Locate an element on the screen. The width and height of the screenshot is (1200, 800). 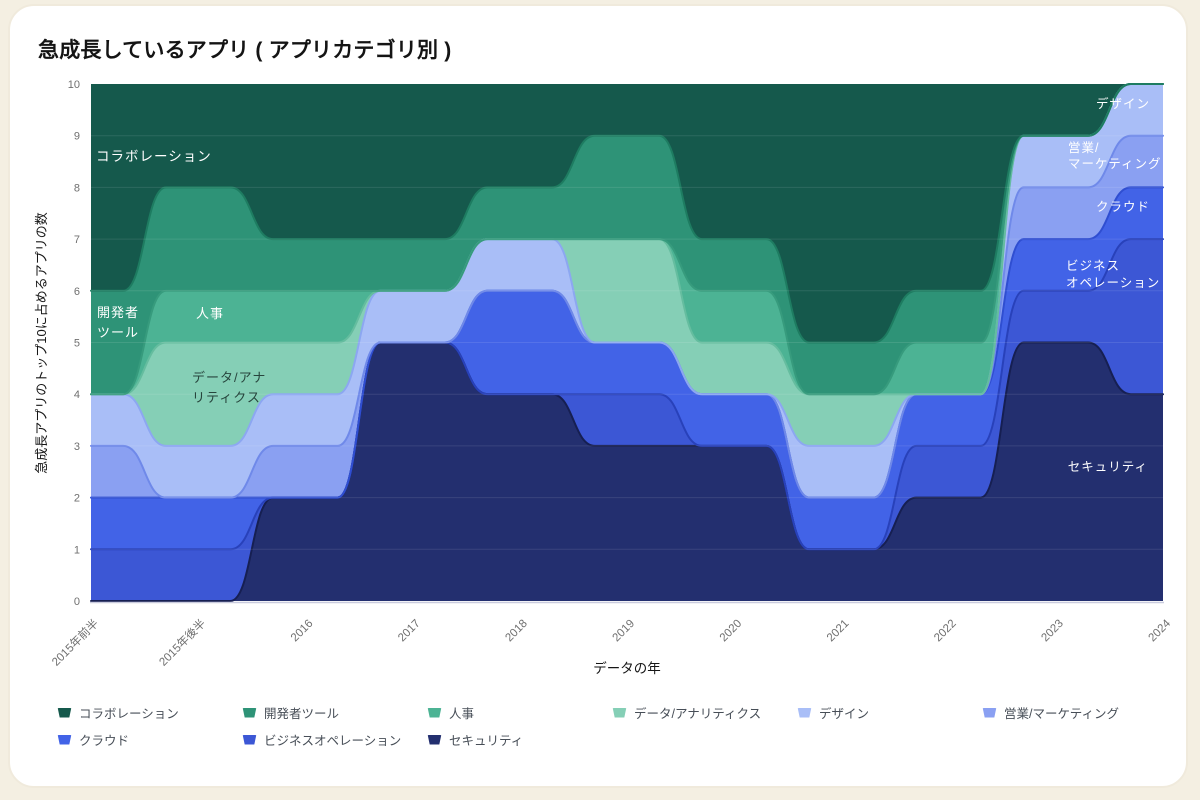
legend-item-開発者ツール: 開発者ツール is located at coordinates (290, 712).